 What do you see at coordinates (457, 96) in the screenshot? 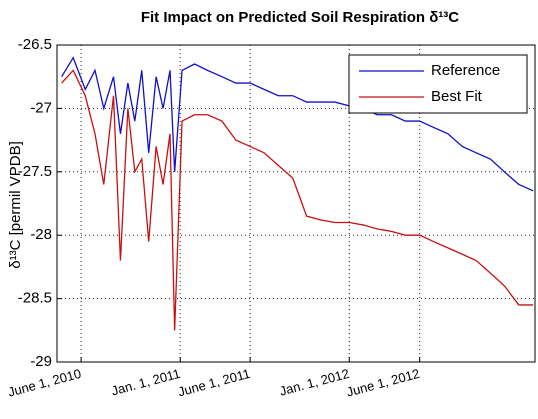
I see `legend-label: Best Fit` at bounding box center [457, 96].